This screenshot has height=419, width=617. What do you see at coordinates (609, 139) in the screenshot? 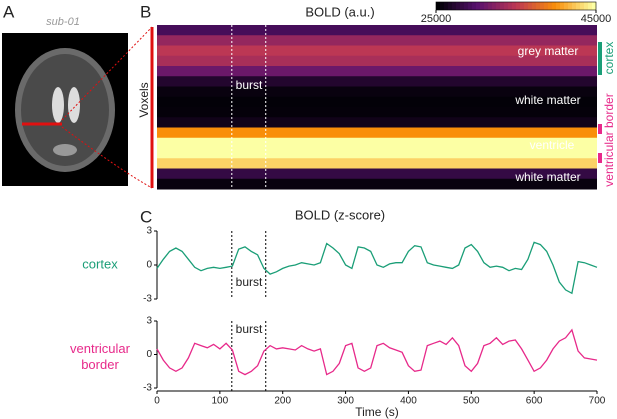
I see `region-label: ventricular border` at bounding box center [609, 139].